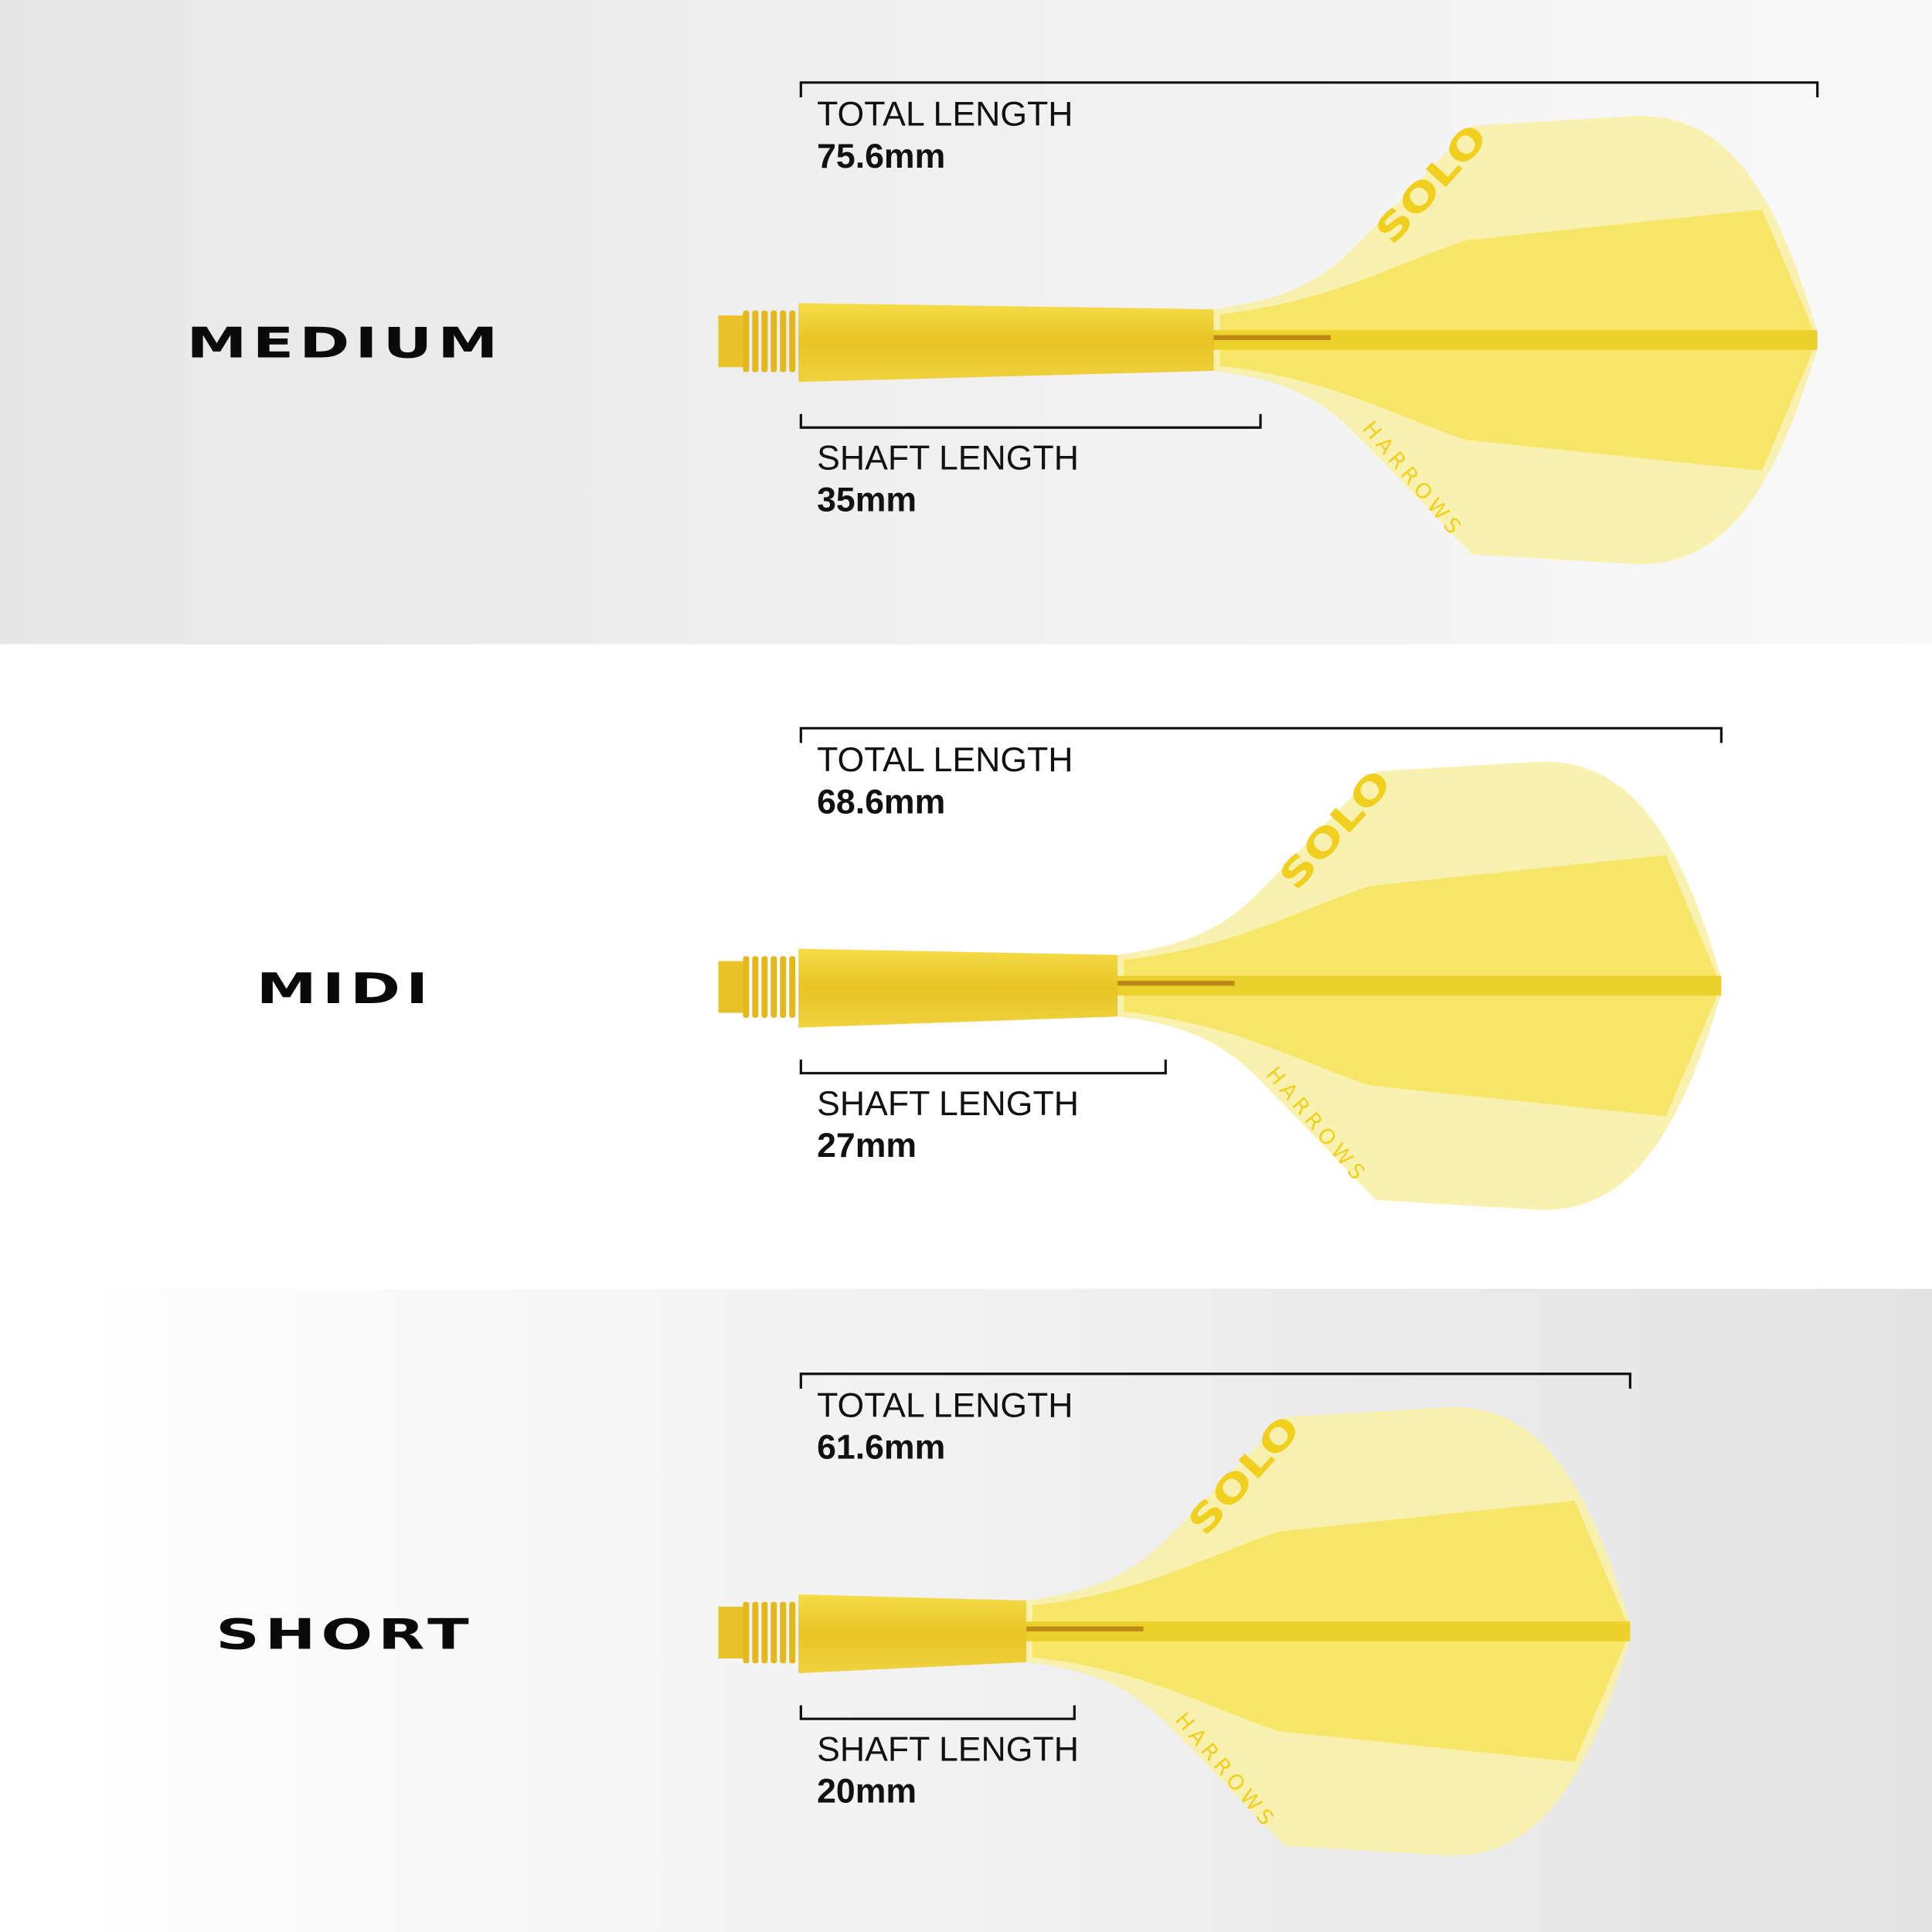 Image resolution: width=1932 pixels, height=1932 pixels. I want to click on total-length-value: 68.6mm, so click(881, 802).